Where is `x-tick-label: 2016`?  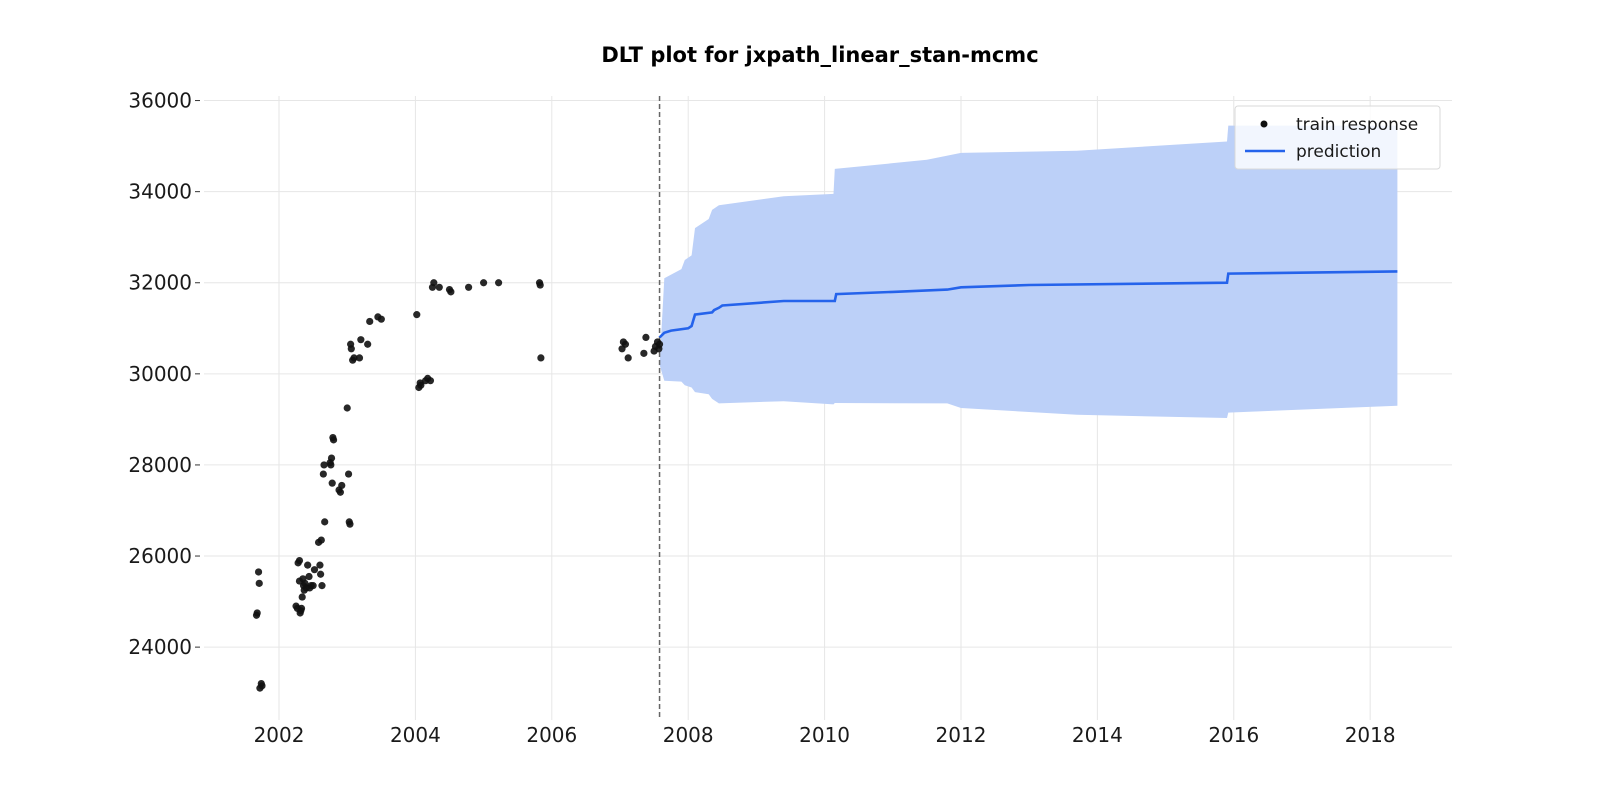
x-tick-label: 2016 is located at coordinates (1233, 735).